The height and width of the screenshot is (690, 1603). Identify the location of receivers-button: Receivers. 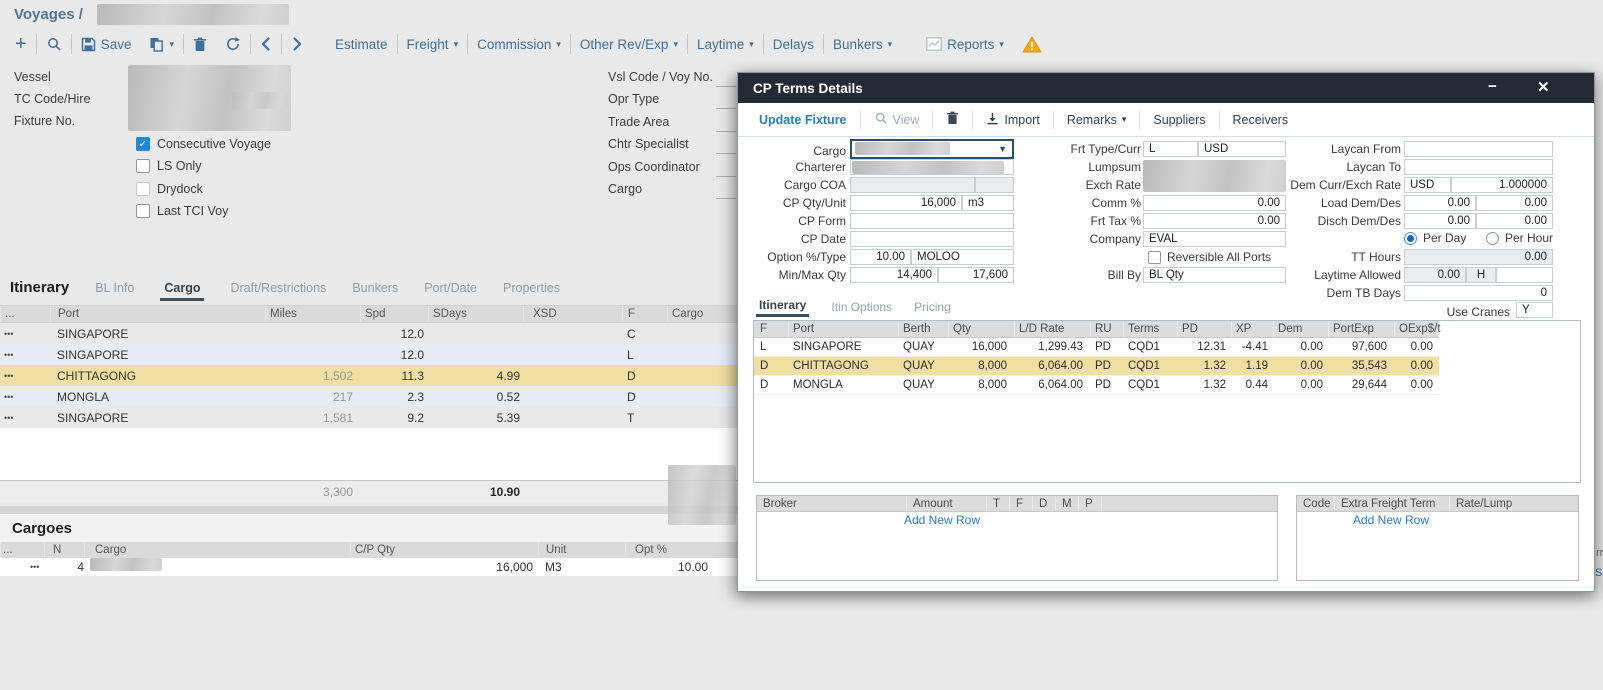
(1260, 119).